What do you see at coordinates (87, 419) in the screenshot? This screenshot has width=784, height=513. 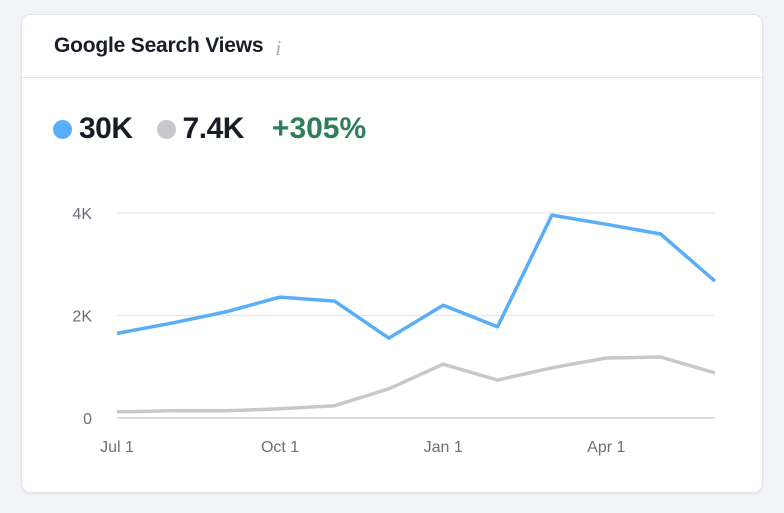 I see `y-tick-label: 0` at bounding box center [87, 419].